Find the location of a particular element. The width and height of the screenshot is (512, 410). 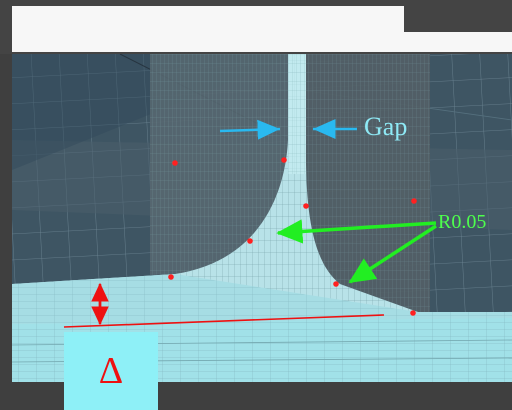

radius-label: R0.05 is located at coordinates (462, 222).